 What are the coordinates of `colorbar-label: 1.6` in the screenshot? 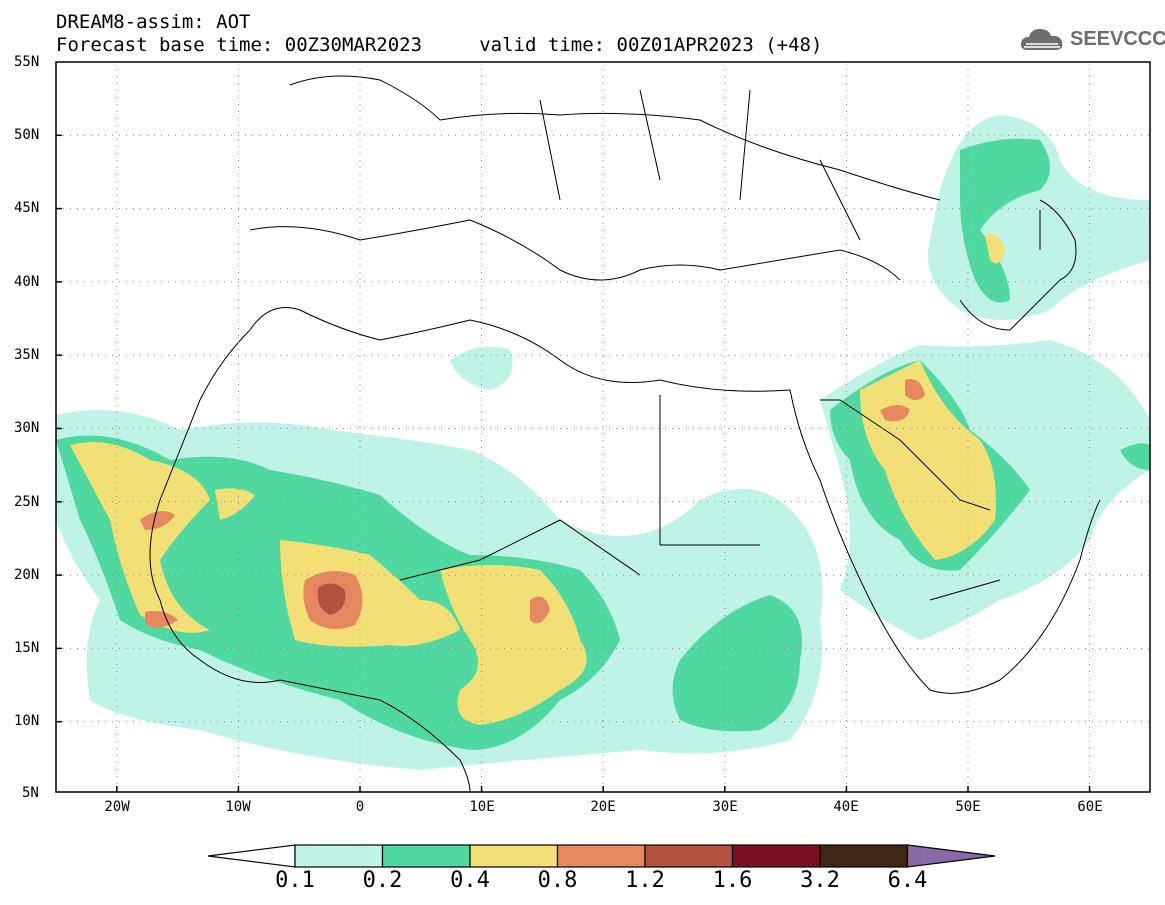 It's located at (732, 880).